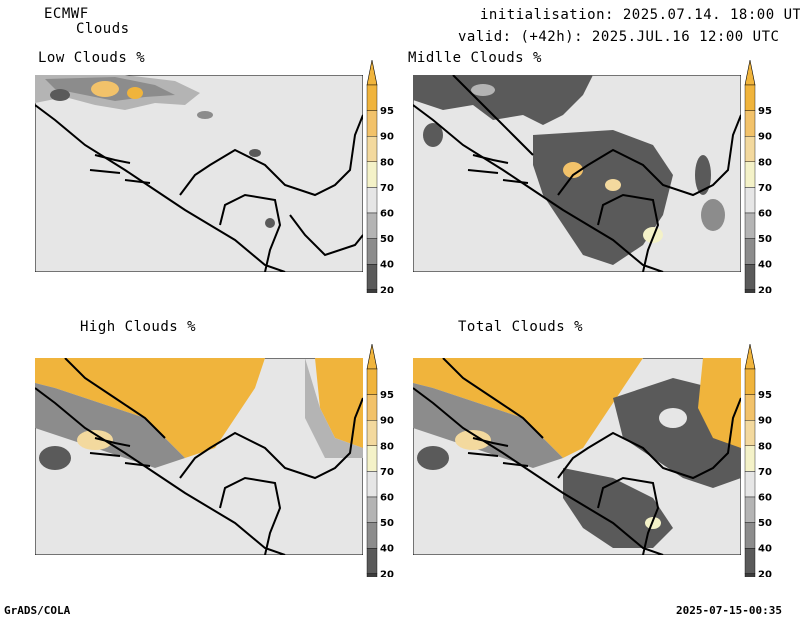 The image size is (800, 618). I want to click on map-mid, so click(577, 173).